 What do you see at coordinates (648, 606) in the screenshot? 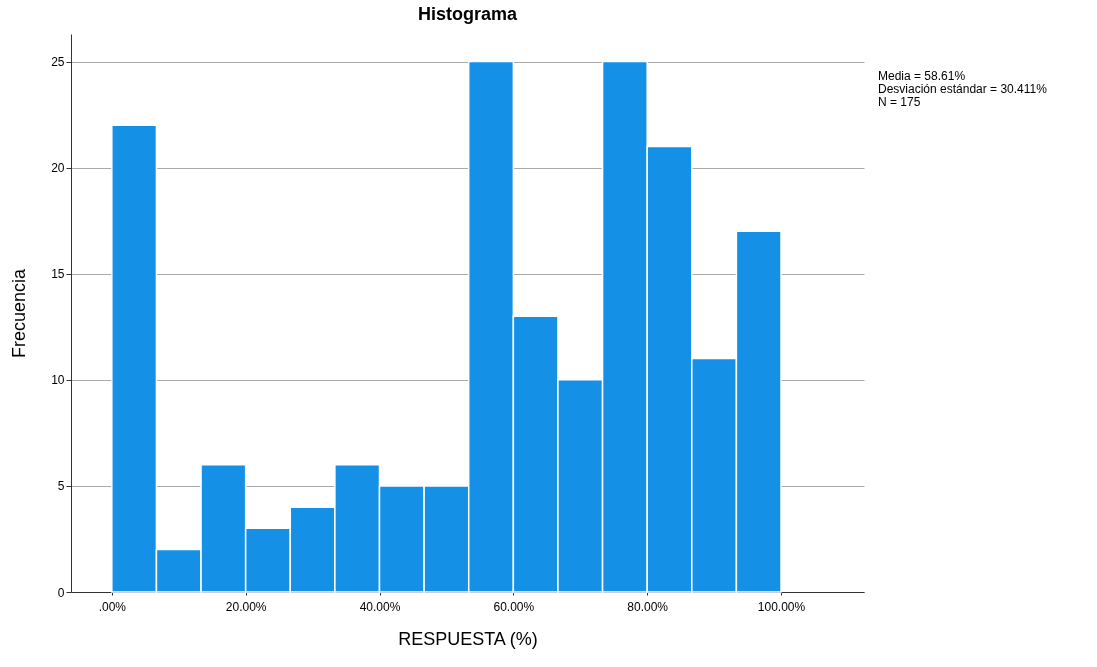
I see `x-tick-label: 80.00%` at bounding box center [648, 606].